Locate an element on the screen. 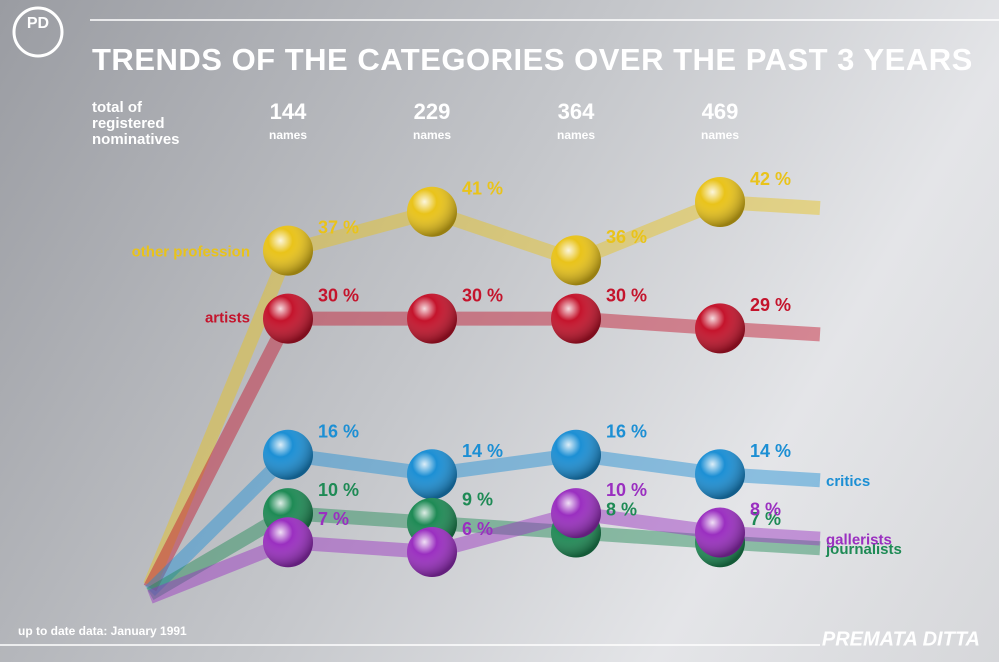 This screenshot has height=662, width=999. header-label: total of is located at coordinates (117, 107).